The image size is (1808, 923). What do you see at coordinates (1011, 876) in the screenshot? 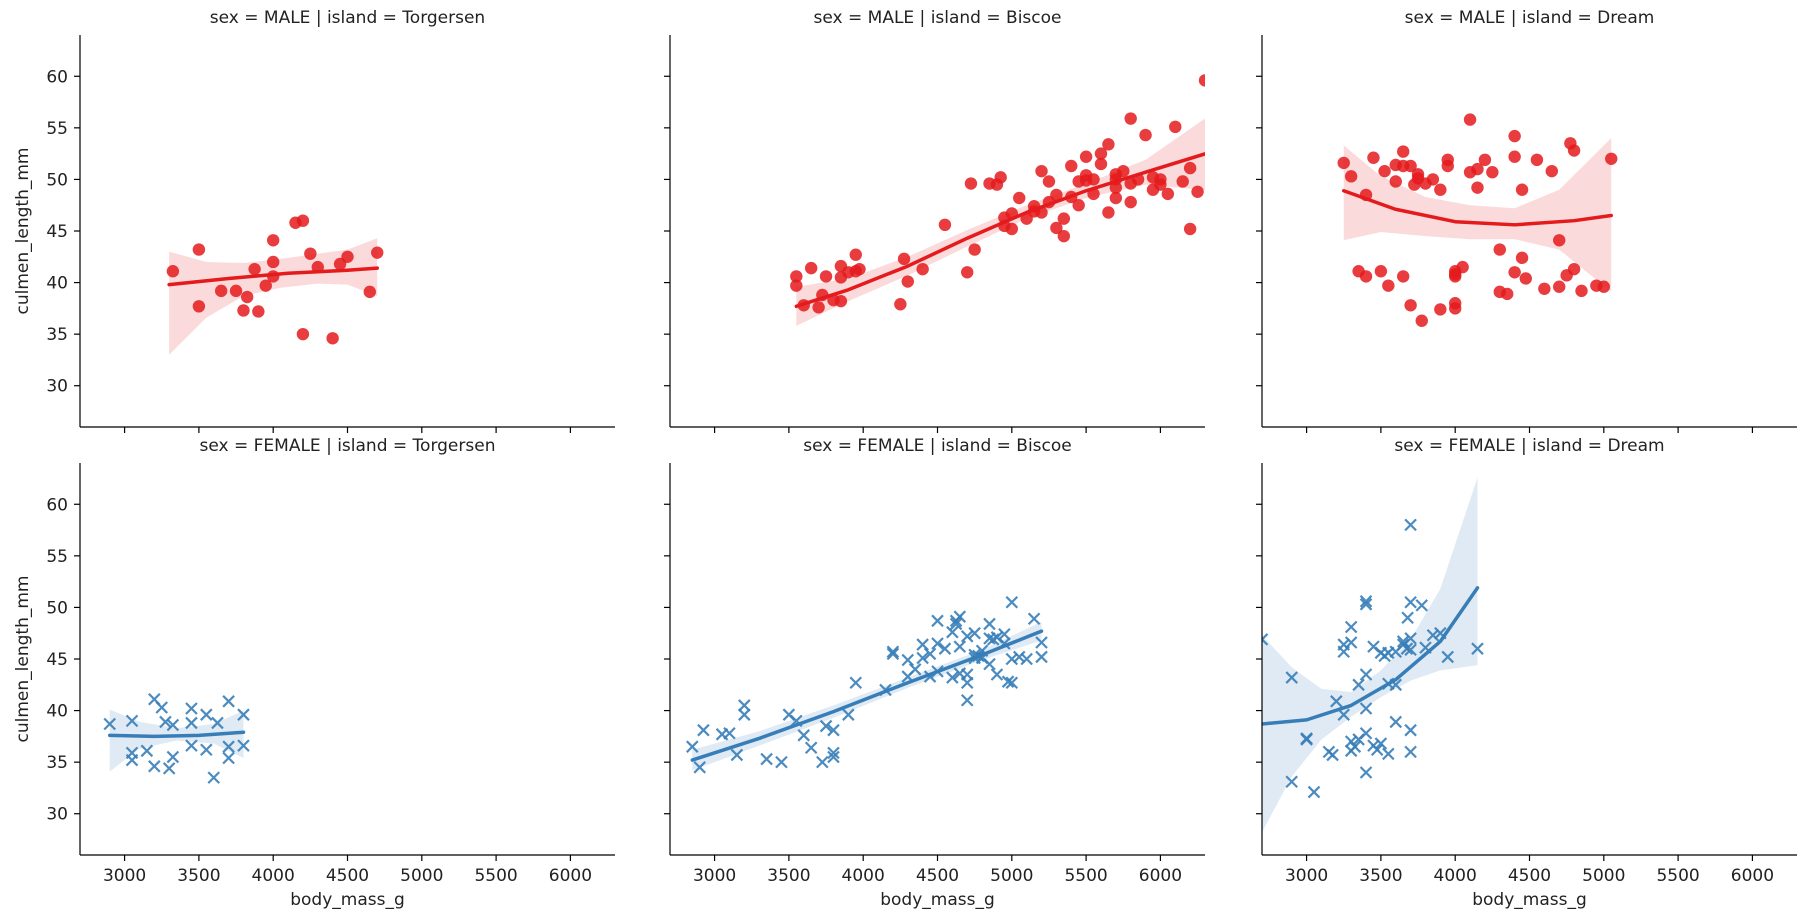
I see `x-tick-label: 5000` at bounding box center [1011, 876].